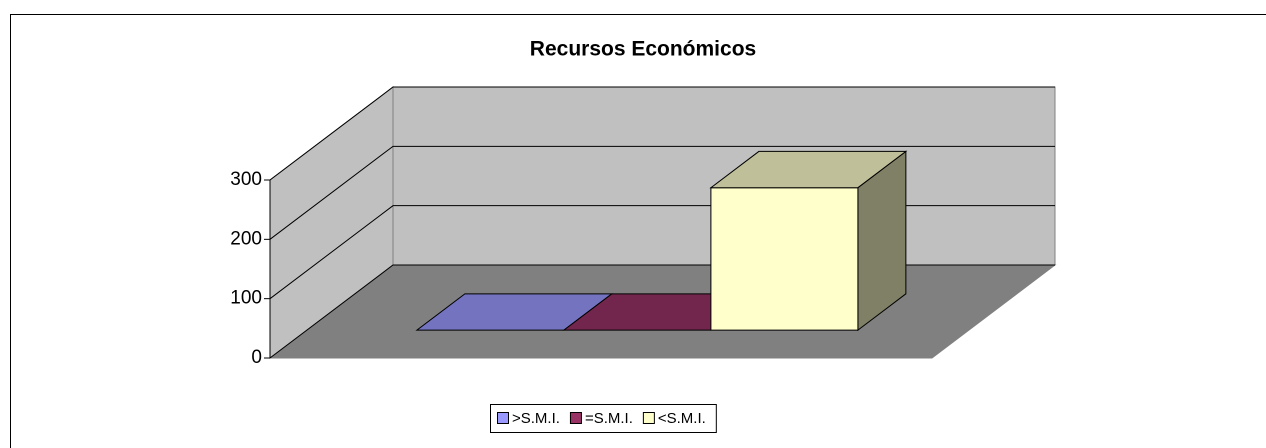 Image resolution: width=1266 pixels, height=448 pixels. Describe the element at coordinates (609, 418) in the screenshot. I see `legend-label: =S.M.I.` at that location.